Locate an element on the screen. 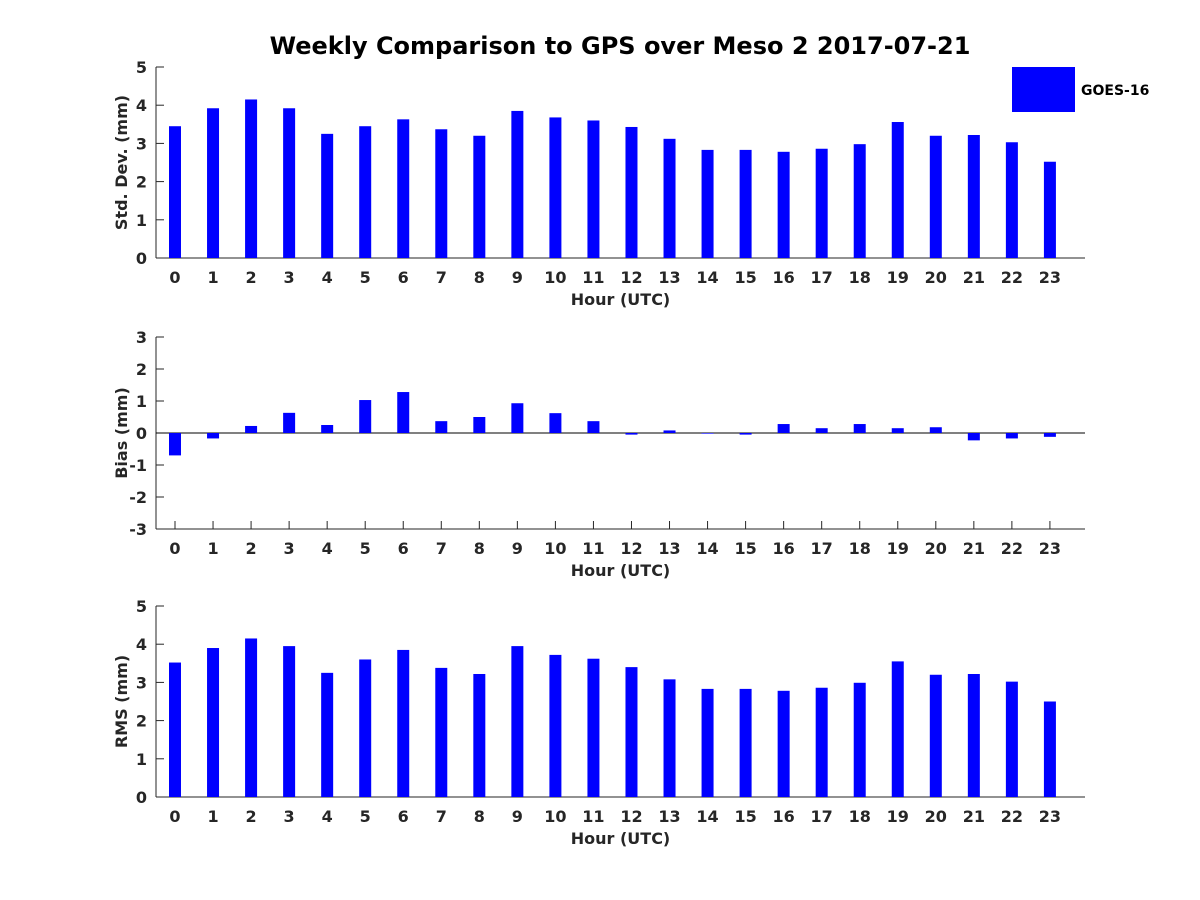  std-dev-y-tick-label: 1 is located at coordinates (141, 220).